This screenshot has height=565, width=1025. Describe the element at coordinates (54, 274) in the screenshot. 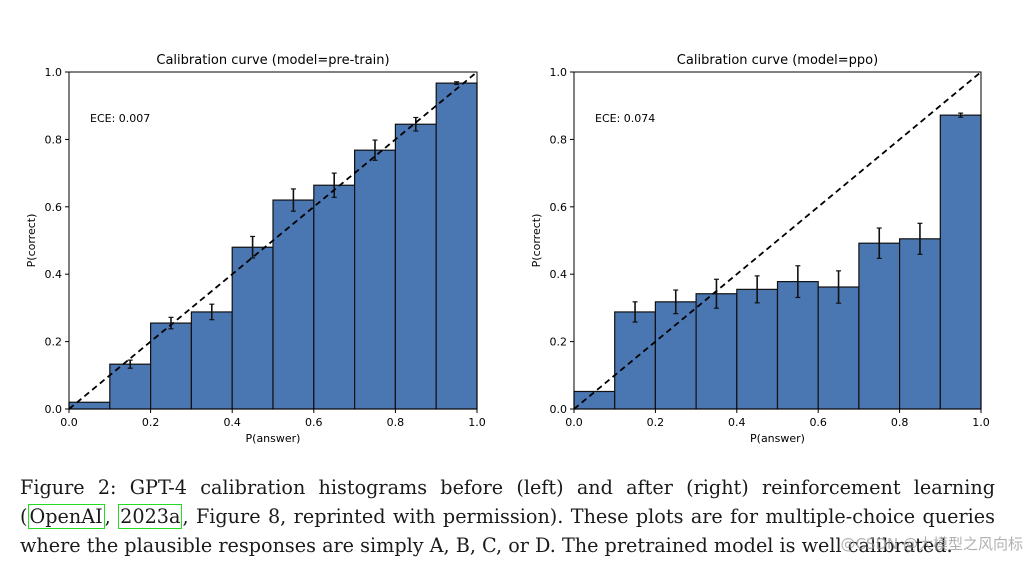

I see `left-y-tick-label: 0.4` at that location.